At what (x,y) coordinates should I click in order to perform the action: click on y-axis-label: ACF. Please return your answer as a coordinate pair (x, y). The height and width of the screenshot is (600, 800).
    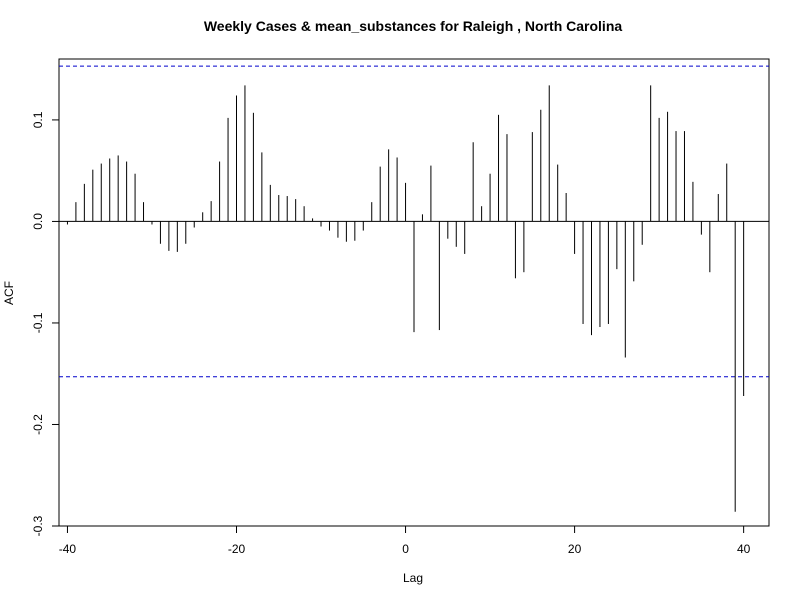
    Looking at the image, I should click on (9, 293).